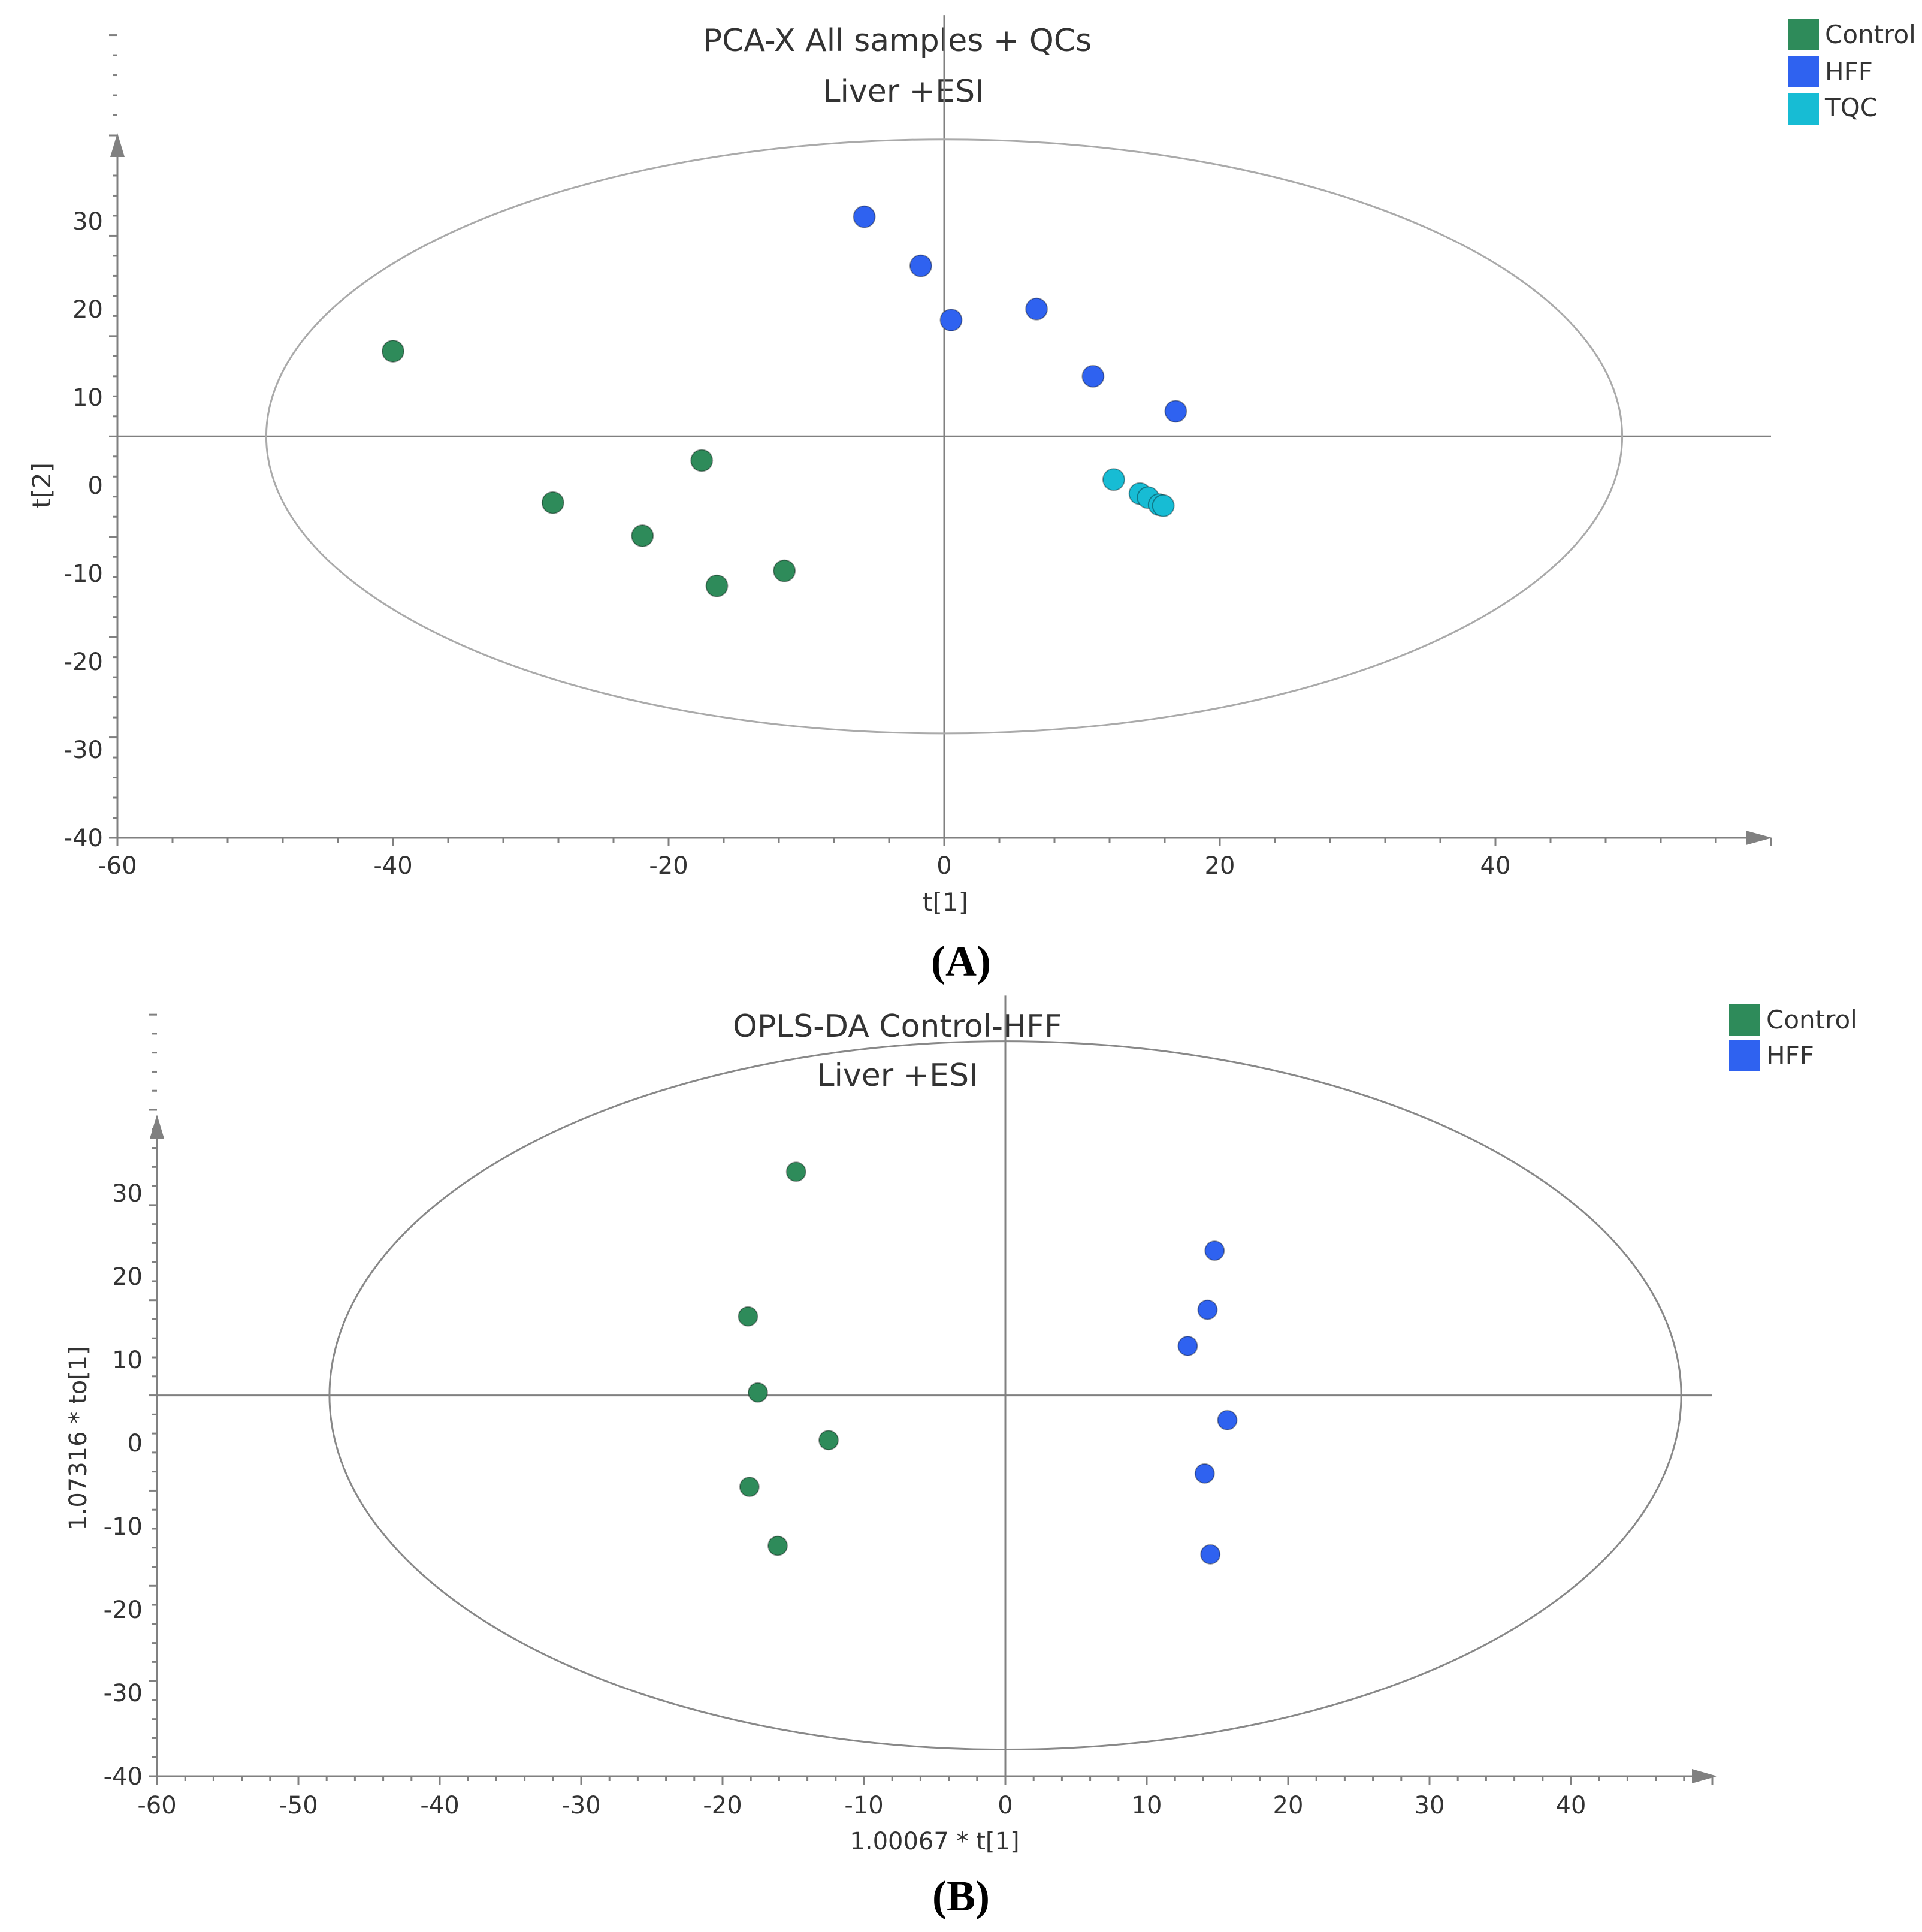 The image size is (1922, 1932). What do you see at coordinates (123, 1777) in the screenshot?
I see `panel-b-ytick-label: -40` at bounding box center [123, 1777].